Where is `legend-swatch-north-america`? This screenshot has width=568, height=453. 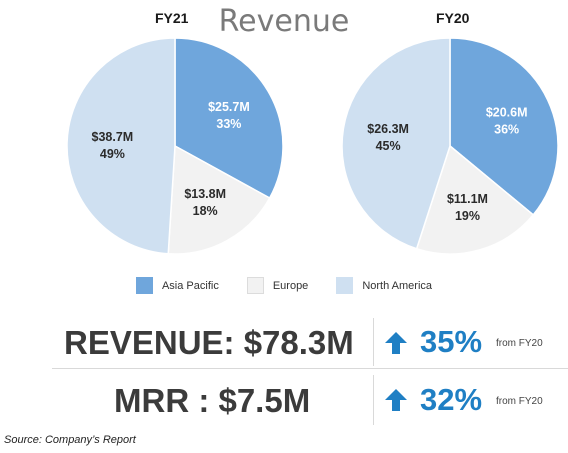 legend-swatch-north-america is located at coordinates (345, 285).